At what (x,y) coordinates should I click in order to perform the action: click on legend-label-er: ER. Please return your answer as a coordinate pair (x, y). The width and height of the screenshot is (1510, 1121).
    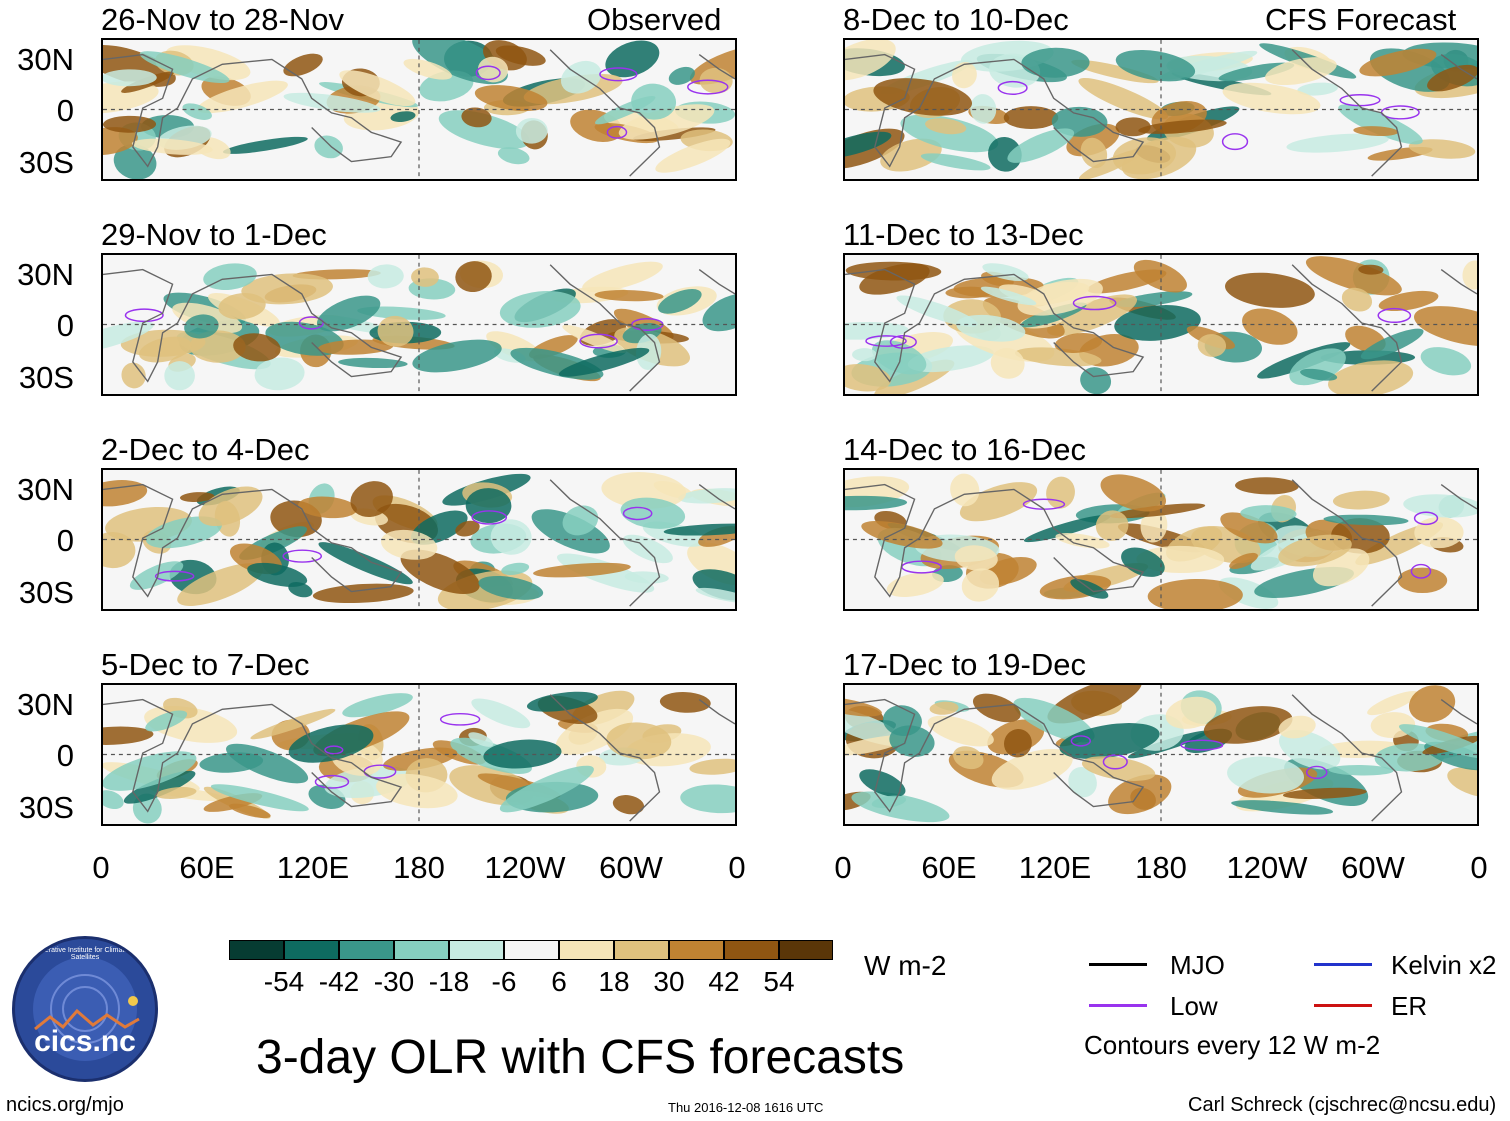
    Looking at the image, I should click on (1409, 1006).